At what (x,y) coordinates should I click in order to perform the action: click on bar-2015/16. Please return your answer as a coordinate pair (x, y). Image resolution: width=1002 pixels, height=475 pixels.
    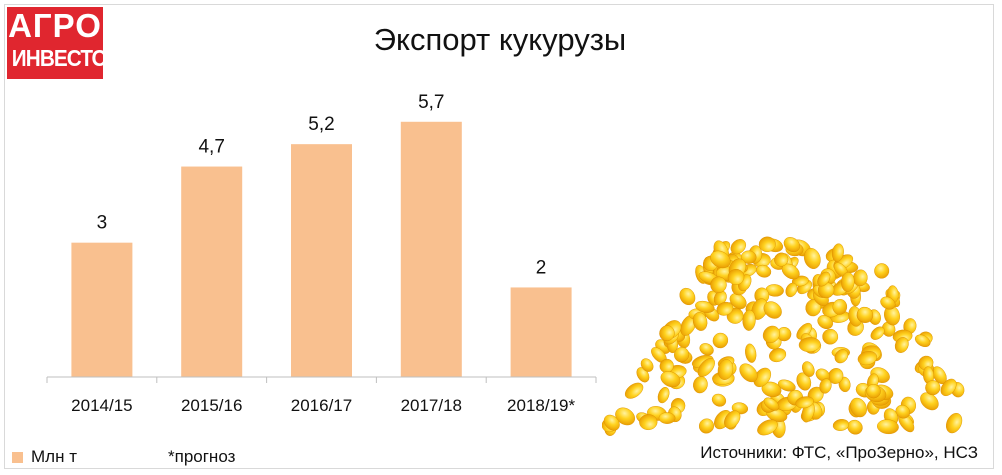
    Looking at the image, I should click on (212, 271).